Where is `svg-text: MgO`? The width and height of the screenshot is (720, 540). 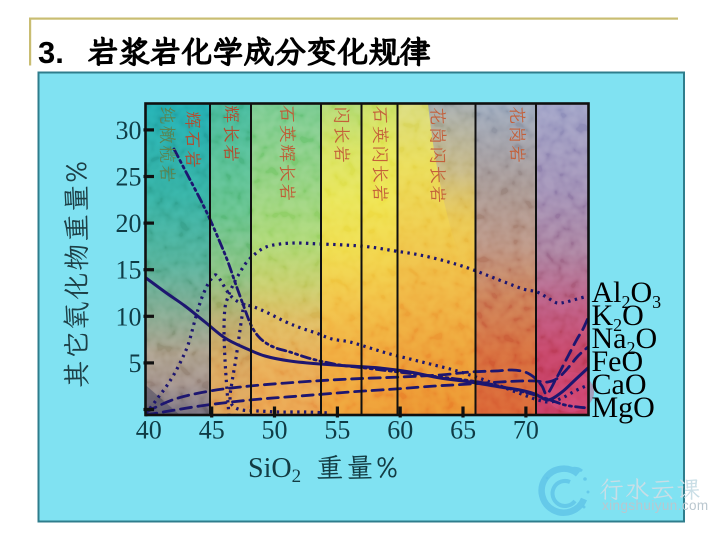 svg-text: MgO is located at coordinates (623, 407).